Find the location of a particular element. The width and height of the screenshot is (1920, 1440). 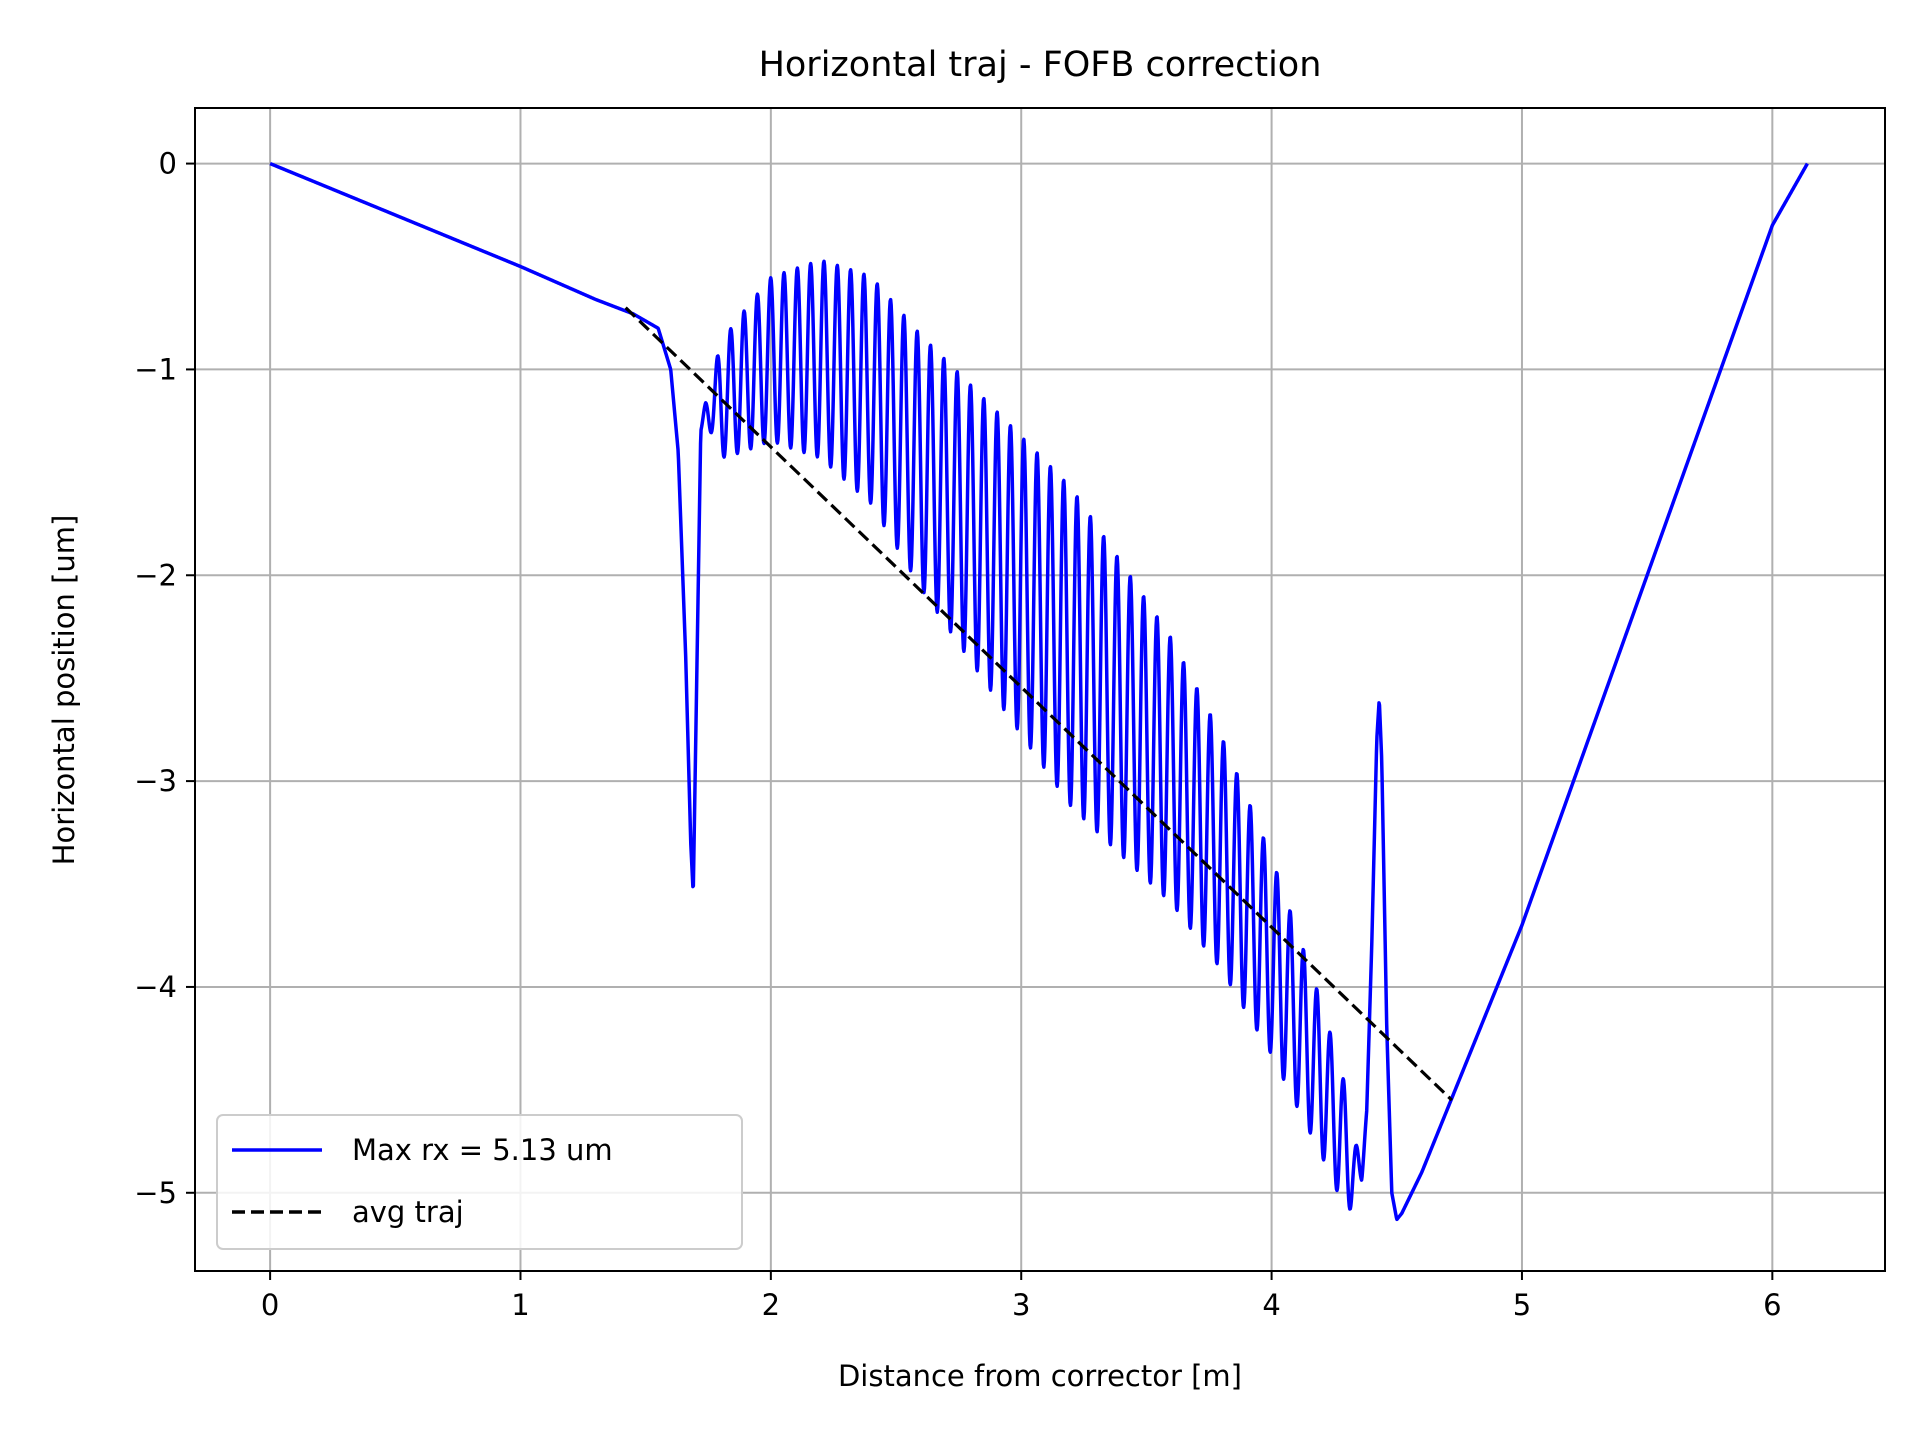

x-tick-label: 4 is located at coordinates (1271, 1305).